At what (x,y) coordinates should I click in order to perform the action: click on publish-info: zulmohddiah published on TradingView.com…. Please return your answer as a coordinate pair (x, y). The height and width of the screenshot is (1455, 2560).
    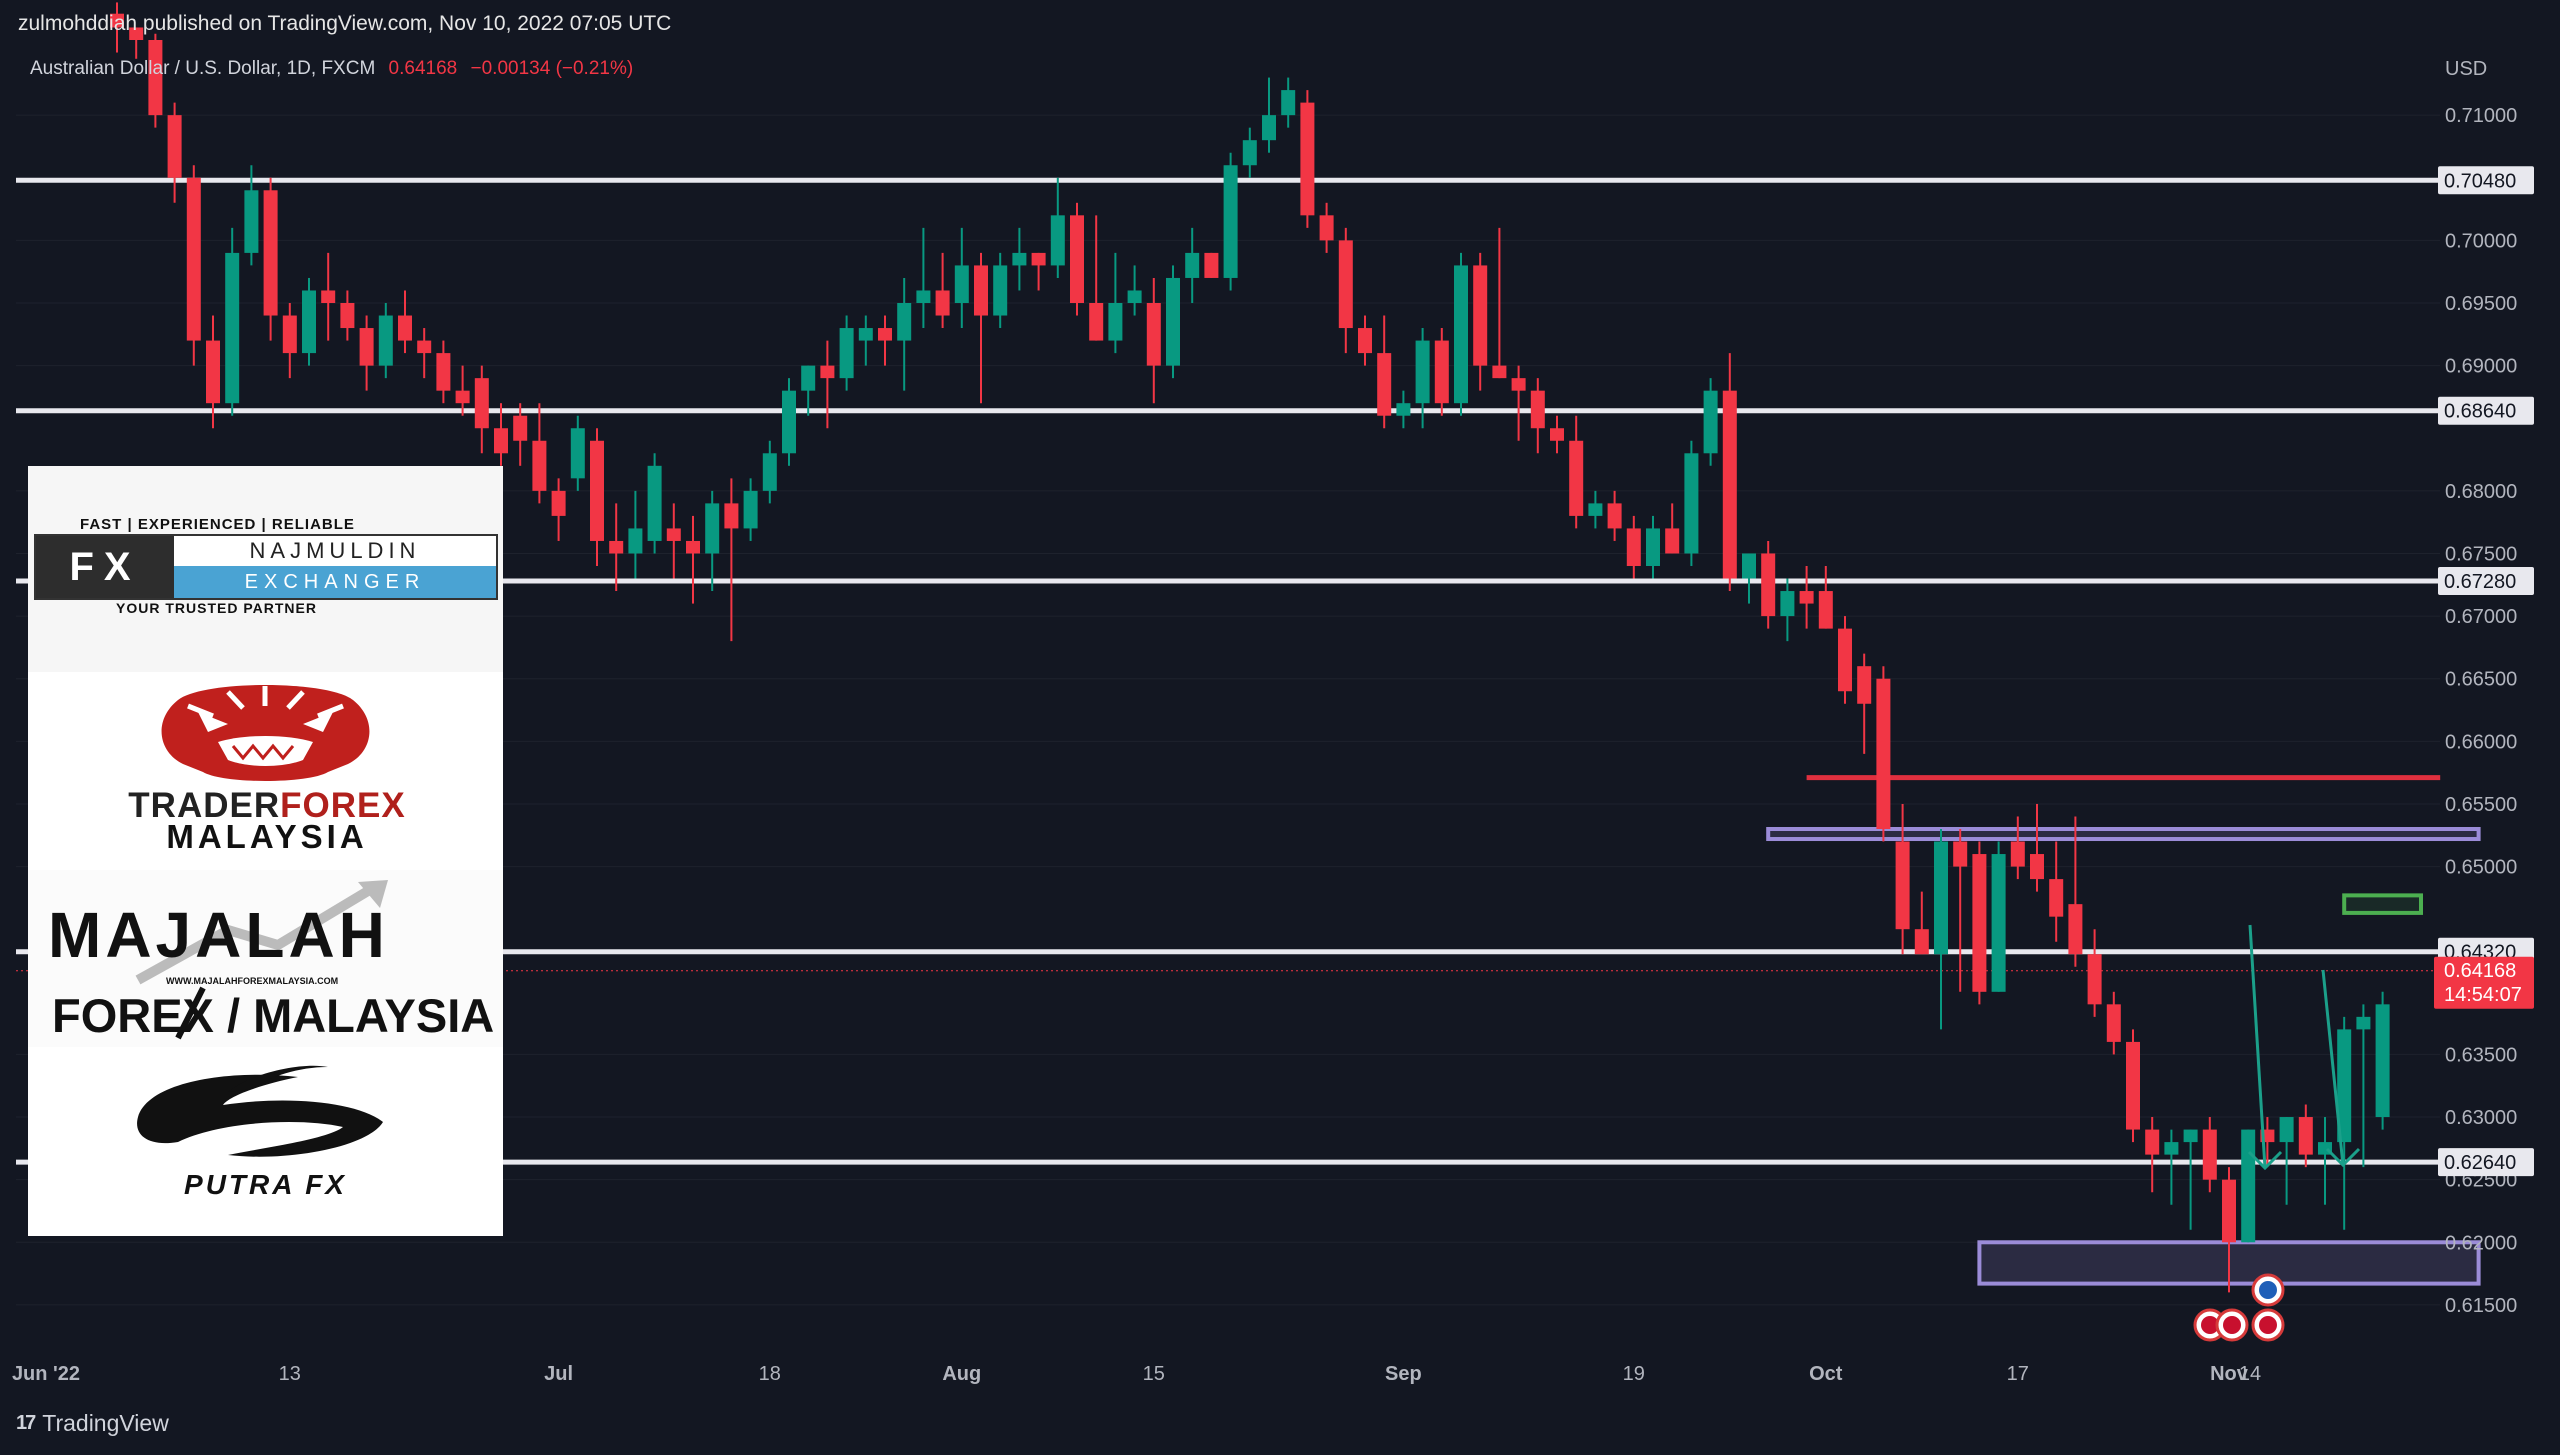
    Looking at the image, I should click on (345, 23).